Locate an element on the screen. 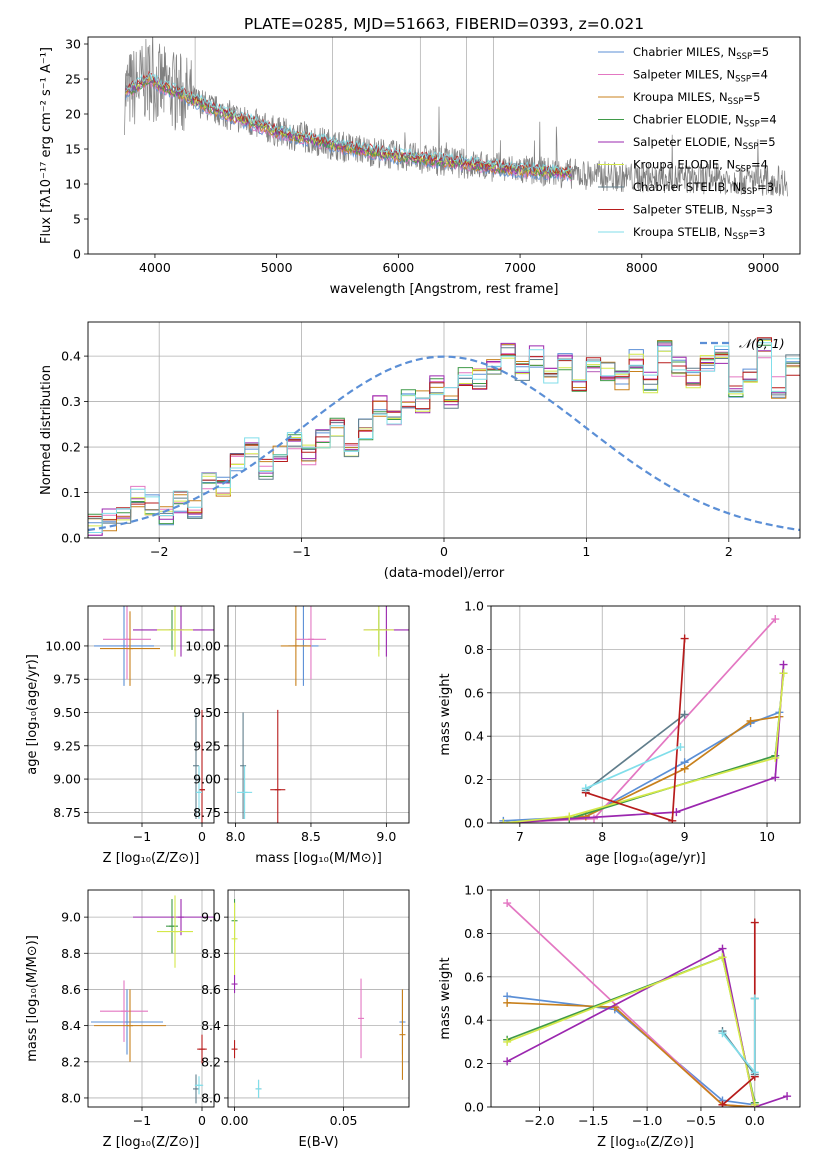  legend-label-main: Chabrier STELIB, N is located at coordinates (687, 187).